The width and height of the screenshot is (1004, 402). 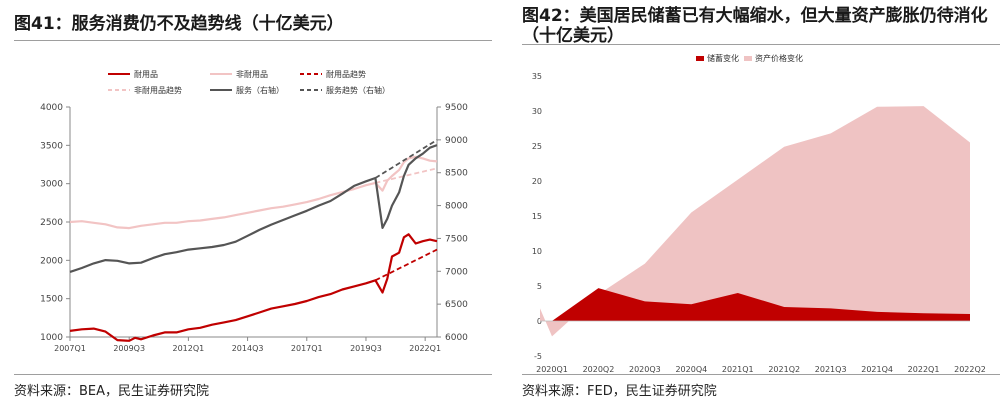 What do you see at coordinates (456, 305) in the screenshot?
I see `y-right-tick-label: 6500` at bounding box center [456, 305].